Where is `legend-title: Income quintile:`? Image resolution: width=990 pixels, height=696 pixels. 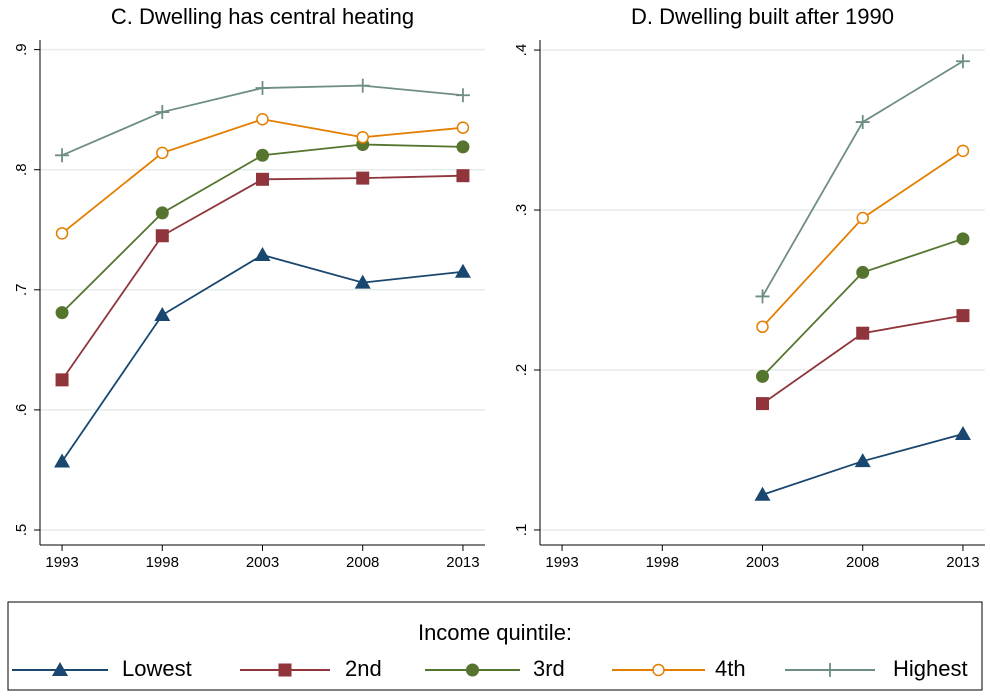
legend-title: Income quintile: is located at coordinates (495, 632).